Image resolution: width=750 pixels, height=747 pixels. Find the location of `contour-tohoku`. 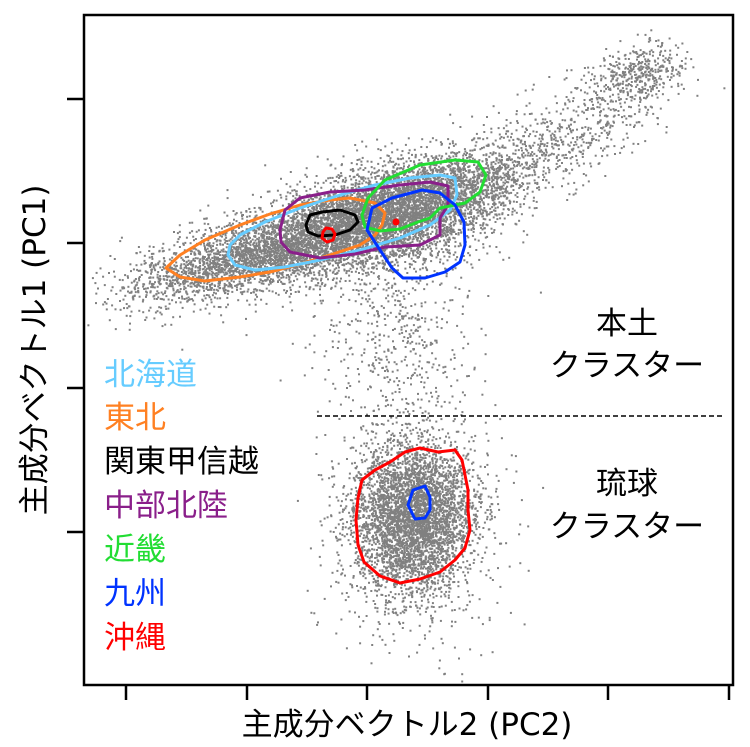

contour-tohoku is located at coordinates (275, 239).